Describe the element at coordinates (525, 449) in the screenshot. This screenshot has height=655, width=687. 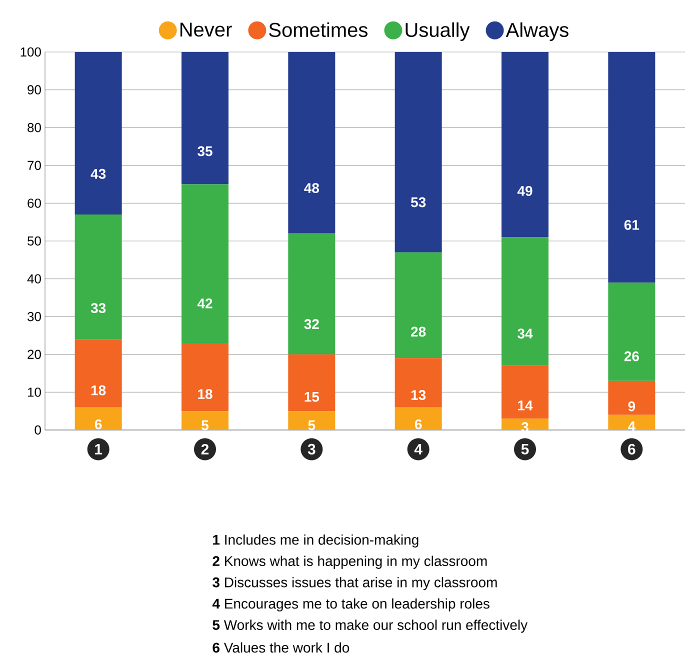
I see `x-tick-label: 5` at that location.